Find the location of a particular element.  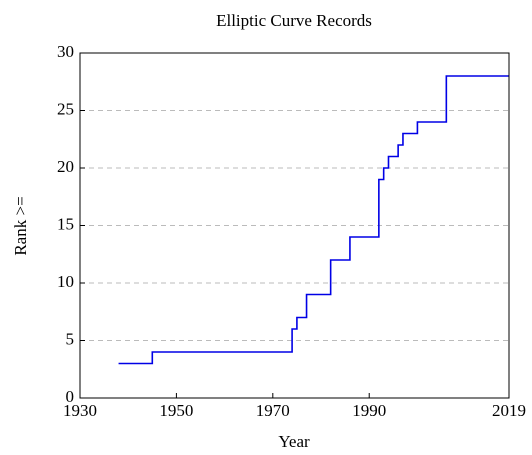

x-tick-label: 1930 is located at coordinates (80, 410).